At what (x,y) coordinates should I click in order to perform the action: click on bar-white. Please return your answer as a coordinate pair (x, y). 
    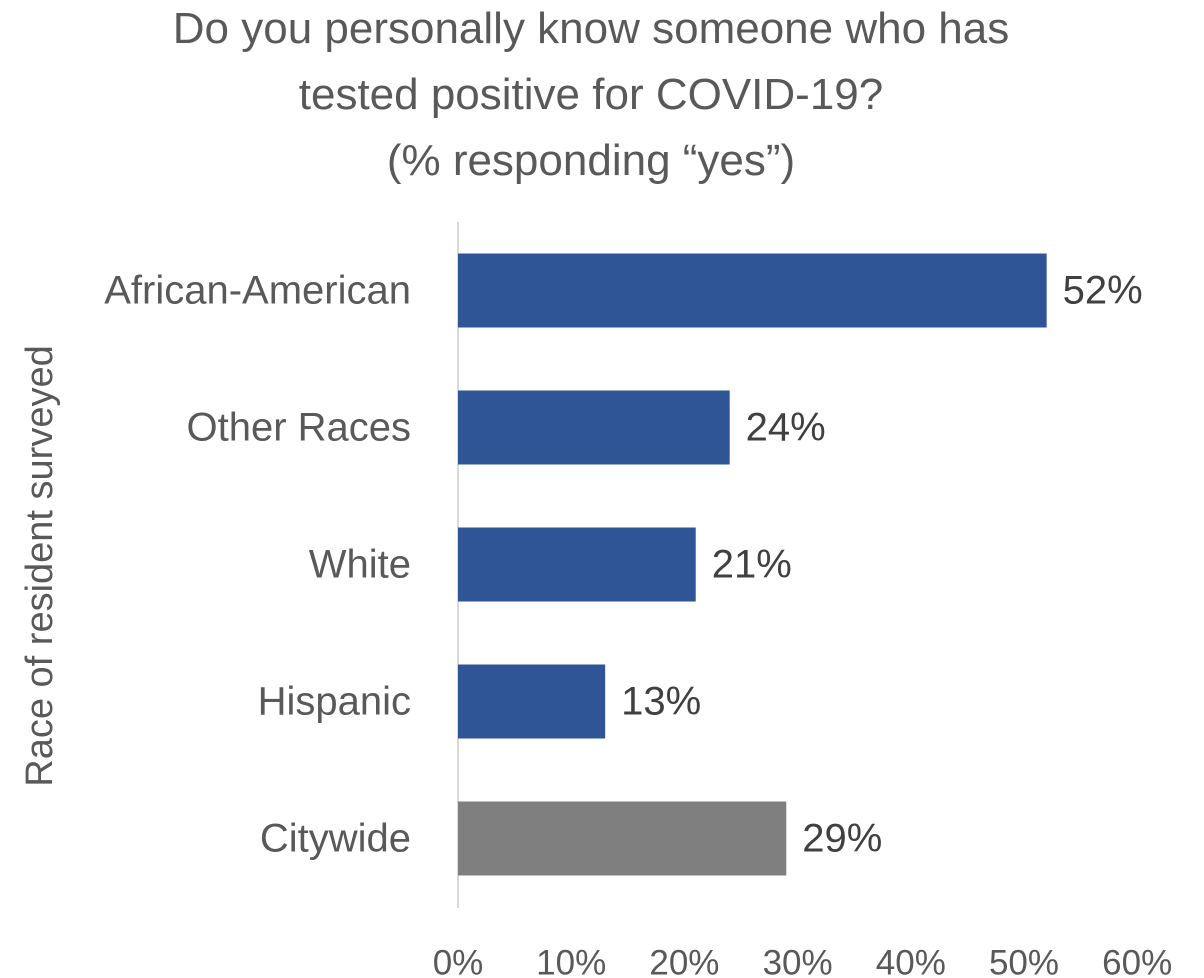
    Looking at the image, I should click on (577, 564).